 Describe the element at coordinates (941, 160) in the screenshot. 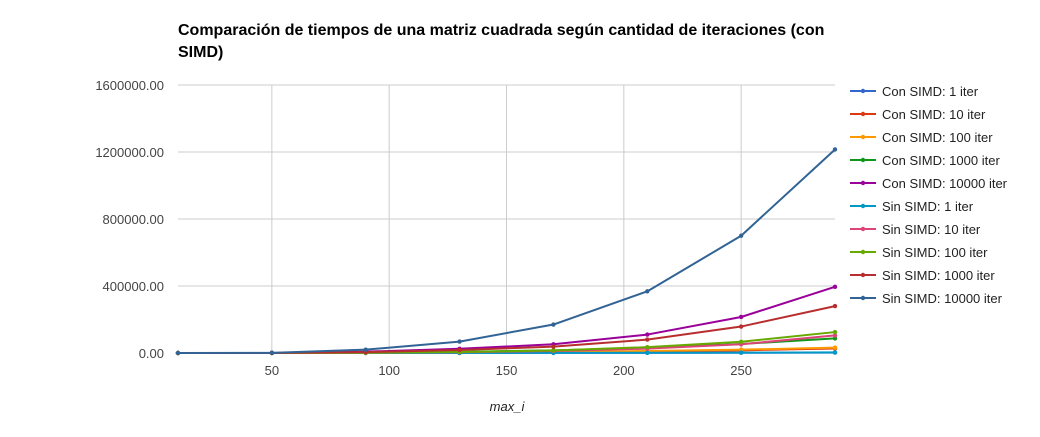

I see `legend-label: Con SIMD: 1000 iter` at that location.